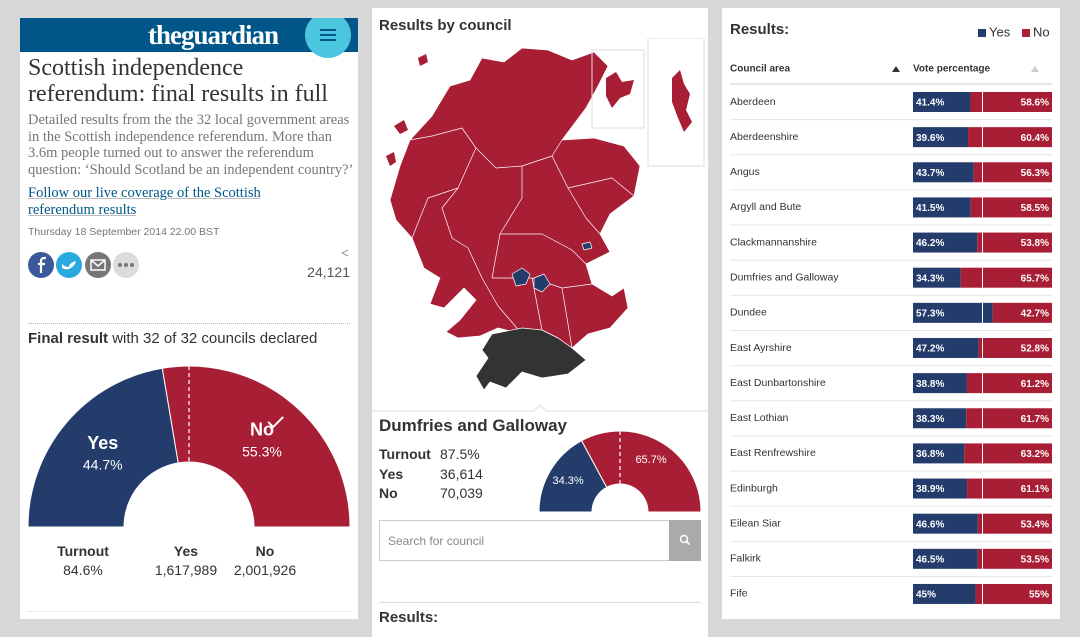 This screenshot has height=637, width=1080. What do you see at coordinates (460, 454) in the screenshot?
I see `stat-value: 87.5%` at bounding box center [460, 454].